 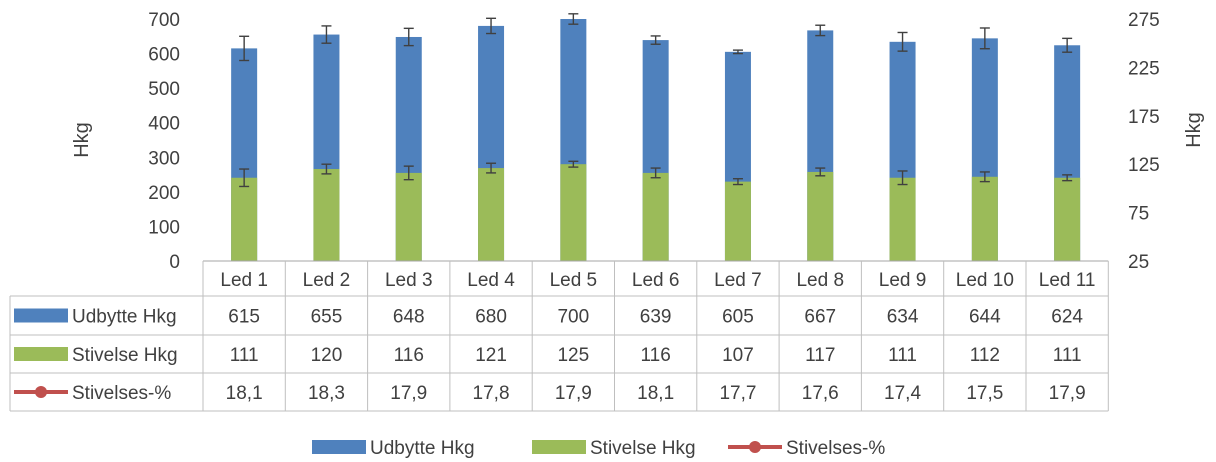 I want to click on y-axis-right: 25 75 125 175 225 275, so click(x=1144, y=141).